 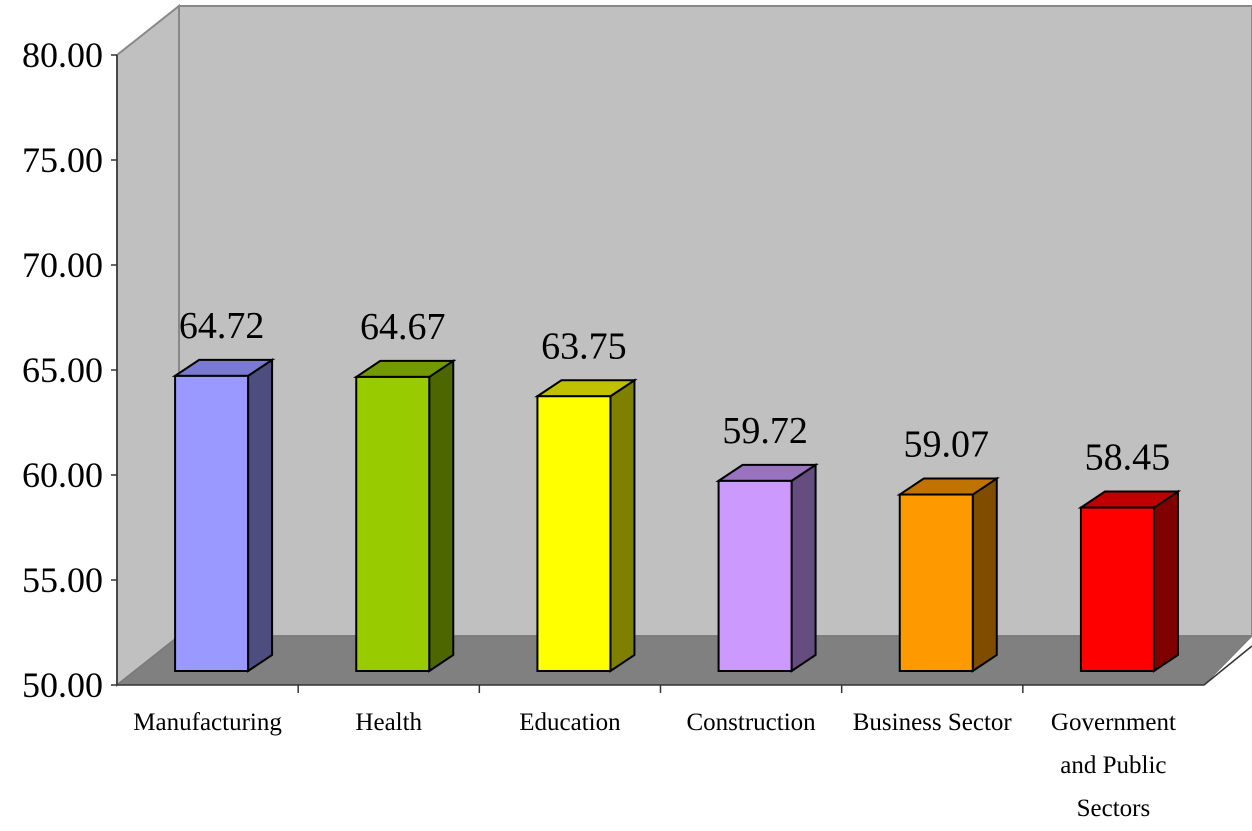 What do you see at coordinates (1113, 765) in the screenshot?
I see `x-tick-label: and Public` at bounding box center [1113, 765].